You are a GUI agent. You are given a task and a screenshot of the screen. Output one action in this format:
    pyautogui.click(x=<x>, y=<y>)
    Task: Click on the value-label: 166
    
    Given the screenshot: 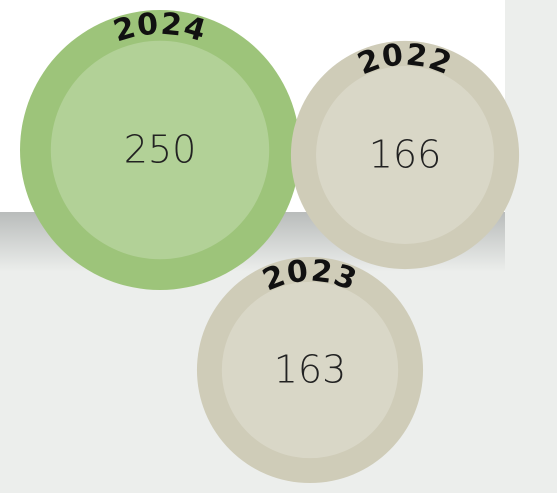 What is the action you would take?
    pyautogui.click(x=405, y=155)
    